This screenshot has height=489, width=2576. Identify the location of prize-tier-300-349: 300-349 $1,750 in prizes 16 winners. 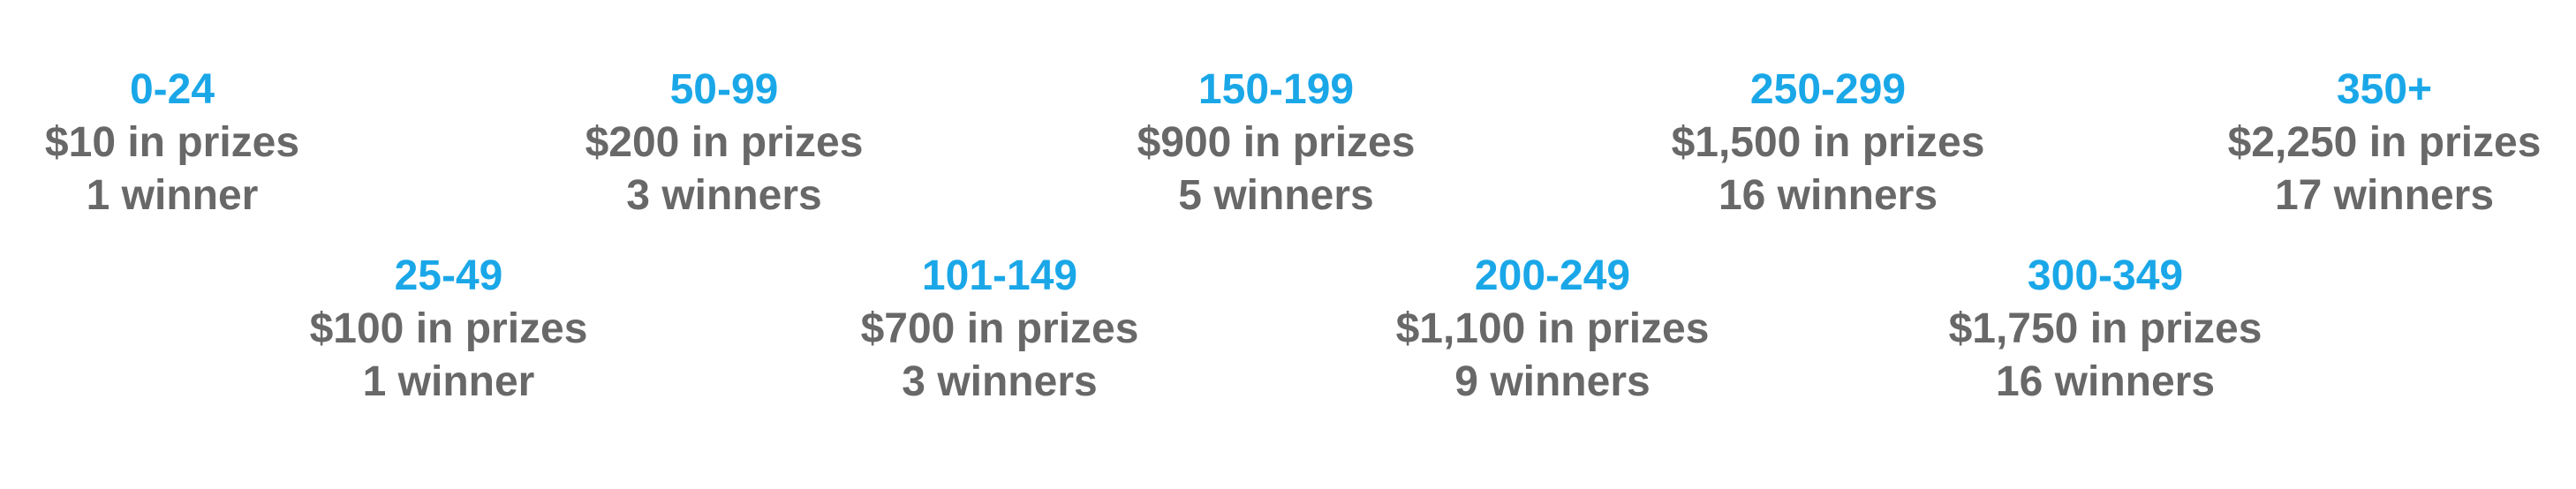
(2106, 329).